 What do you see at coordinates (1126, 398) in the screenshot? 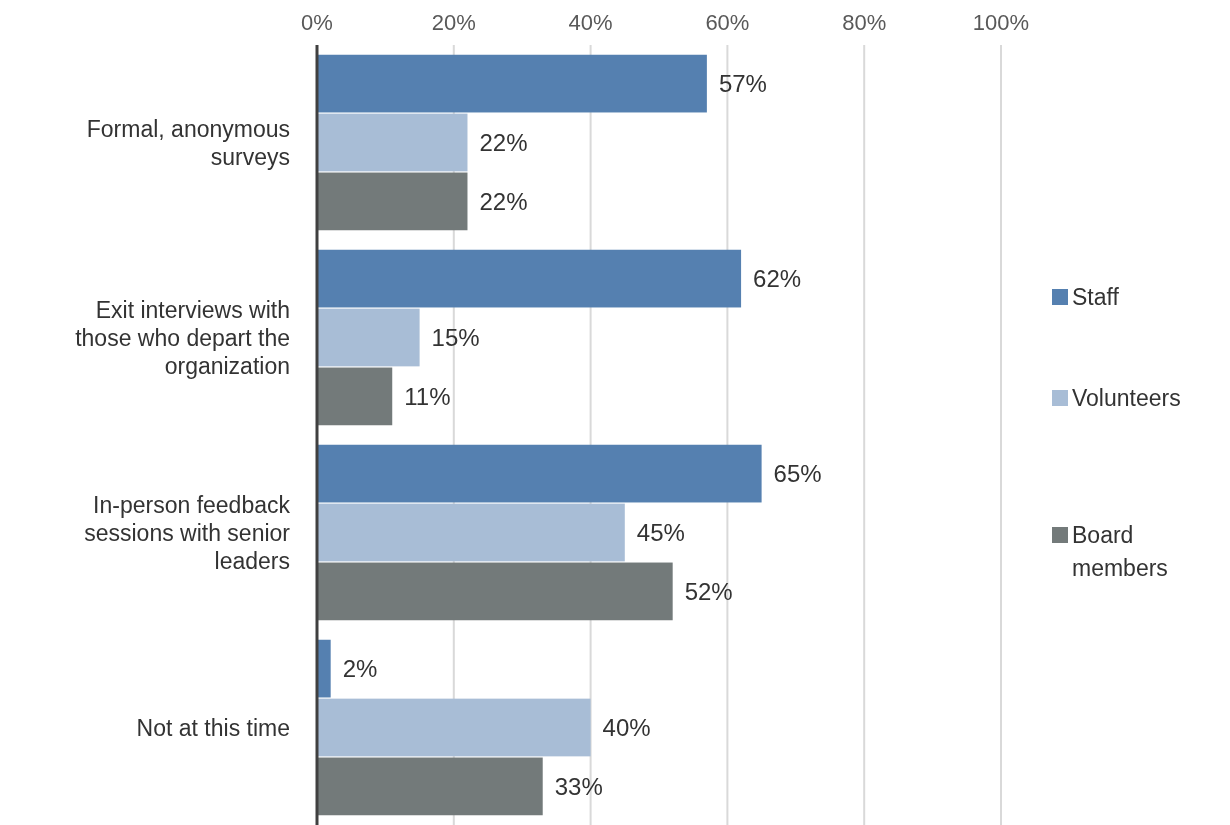
I see `legend-label: Volunteers` at bounding box center [1126, 398].